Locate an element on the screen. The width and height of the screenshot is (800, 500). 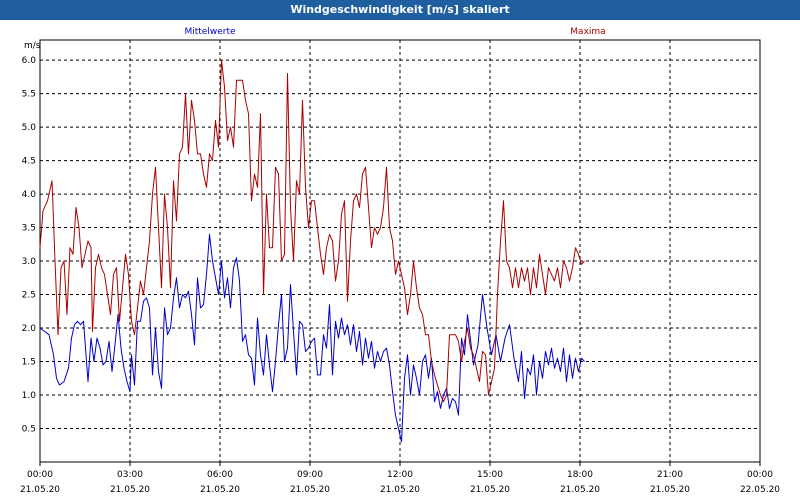
y-tick-label: 5.0 is located at coordinates (29, 128).